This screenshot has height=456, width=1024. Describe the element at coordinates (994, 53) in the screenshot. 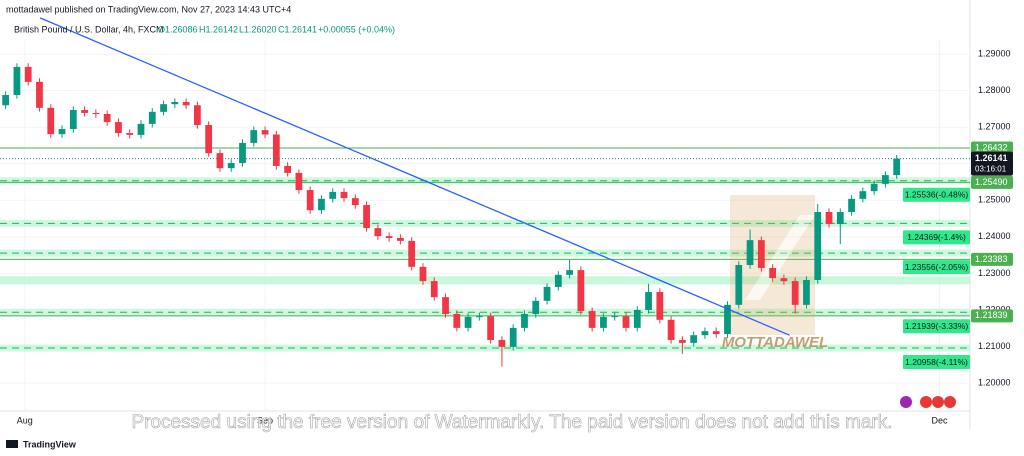

I see `y-tick-label: 1.29000` at that location.